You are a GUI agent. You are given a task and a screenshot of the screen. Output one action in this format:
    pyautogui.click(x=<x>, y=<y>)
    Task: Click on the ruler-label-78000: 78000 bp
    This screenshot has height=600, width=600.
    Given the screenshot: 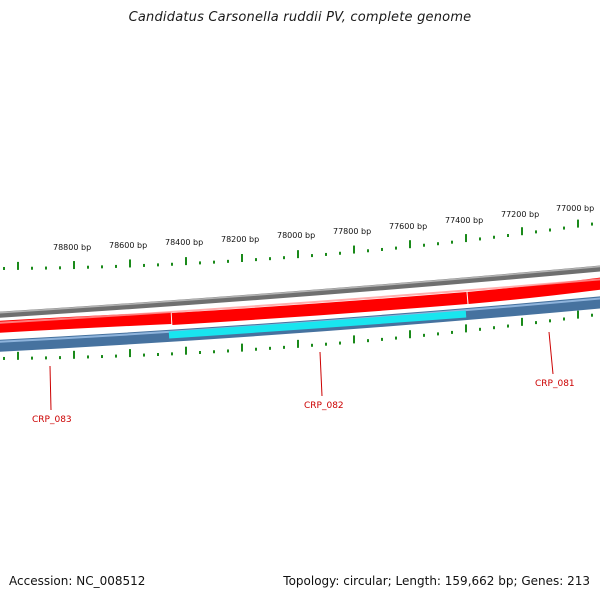 What is the action you would take?
    pyautogui.click(x=296, y=235)
    